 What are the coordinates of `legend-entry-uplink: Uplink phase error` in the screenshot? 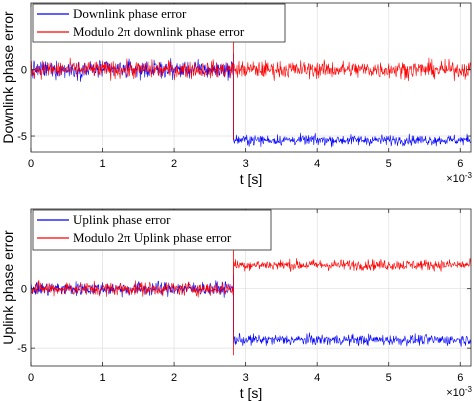 It's located at (122, 219).